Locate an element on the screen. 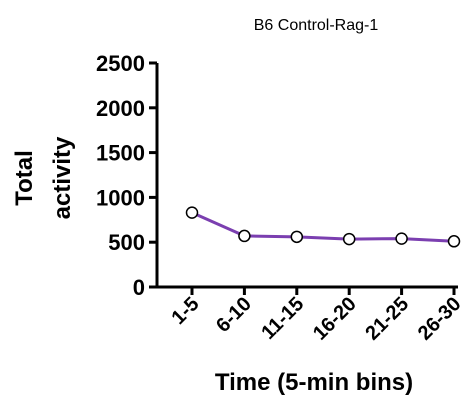 This screenshot has width=474, height=404. y-tick-label: 500 is located at coordinates (126, 242).